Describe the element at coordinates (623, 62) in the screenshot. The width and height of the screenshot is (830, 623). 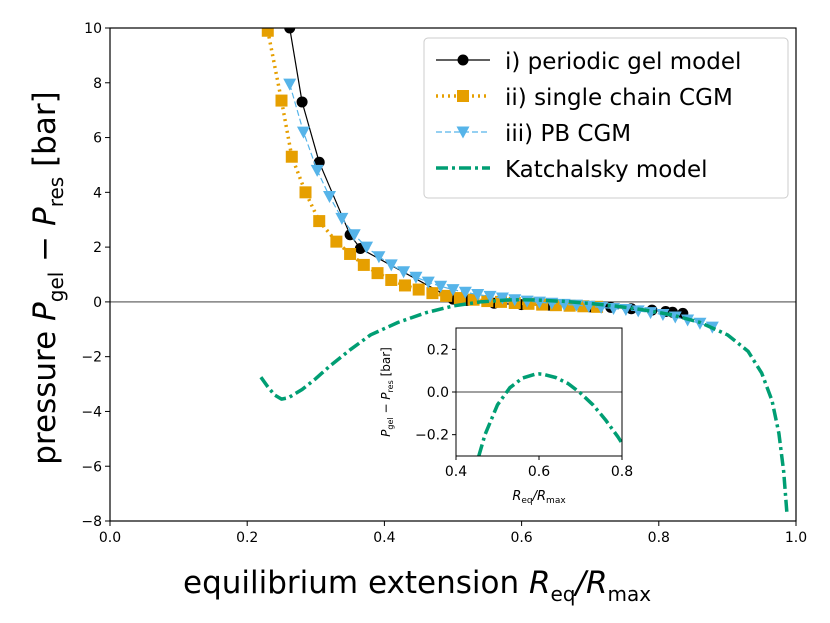
I see `legend-label-0: i) periodic gel model` at that location.